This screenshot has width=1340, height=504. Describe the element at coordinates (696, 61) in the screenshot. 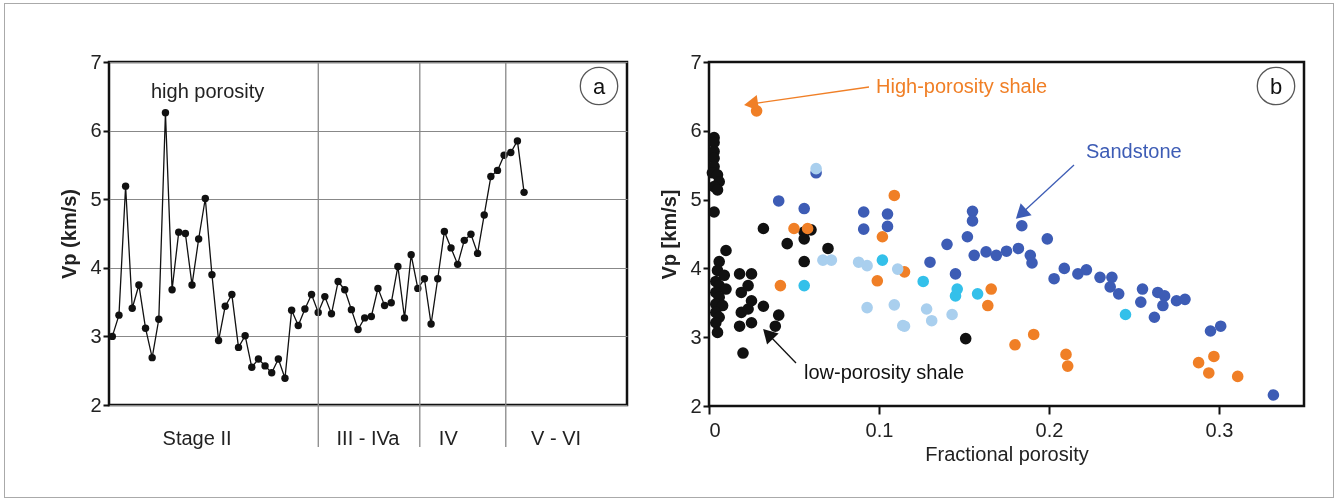

I see `y-tick-label: 7` at that location.